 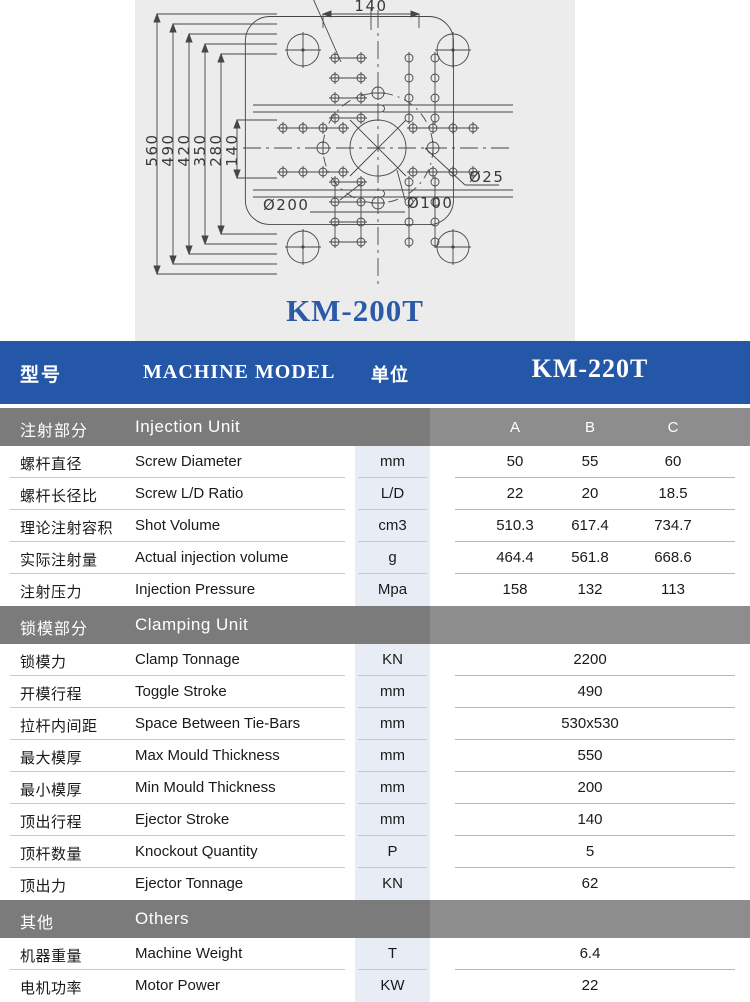 What do you see at coordinates (216, 149) in the screenshot?
I see `dim-280: 280` at bounding box center [216, 149].